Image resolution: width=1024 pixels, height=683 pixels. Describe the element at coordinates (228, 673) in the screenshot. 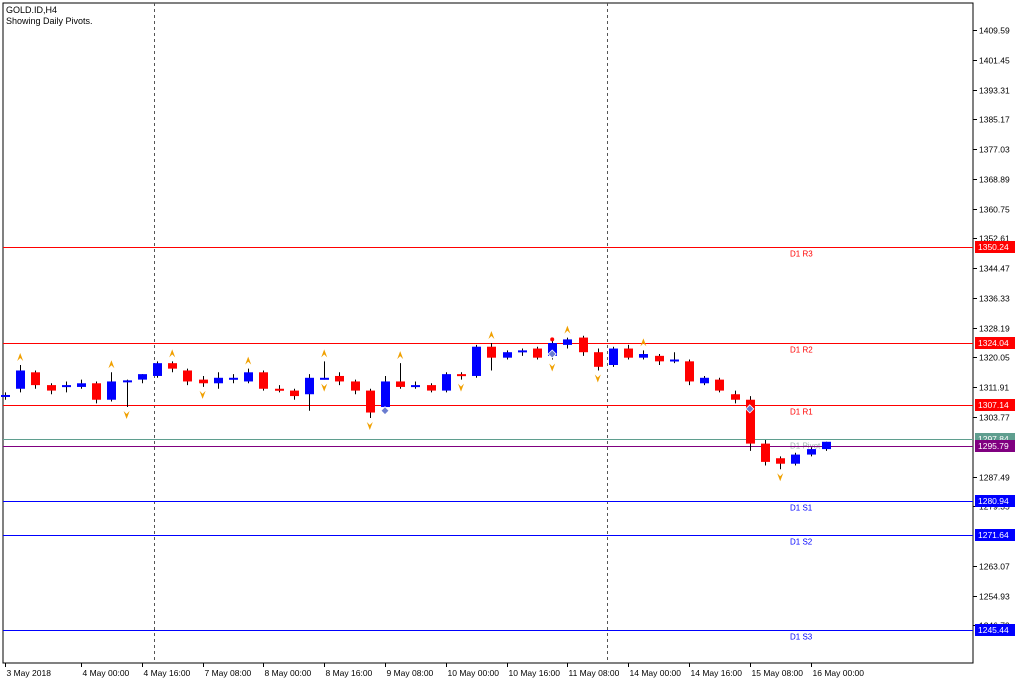

I see `x-tick-label-3: 7 May 08:00` at that location.